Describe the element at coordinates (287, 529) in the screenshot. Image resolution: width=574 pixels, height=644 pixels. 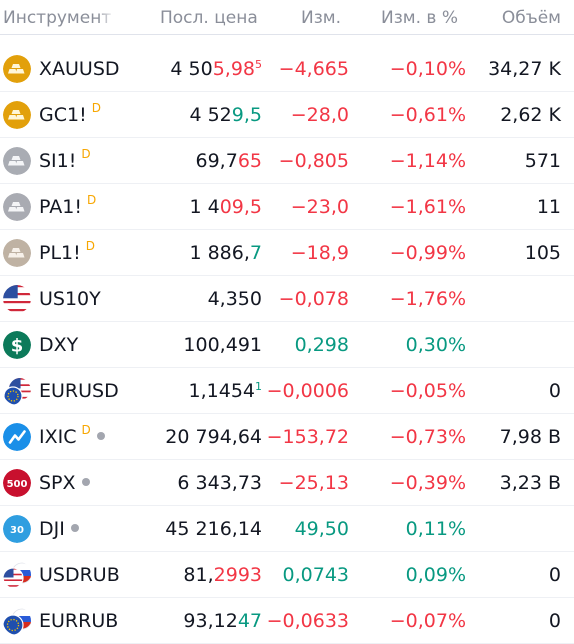
I see `watchlist-row-dji: 30 DJI 45 216,14 49,50 0,11%` at that location.